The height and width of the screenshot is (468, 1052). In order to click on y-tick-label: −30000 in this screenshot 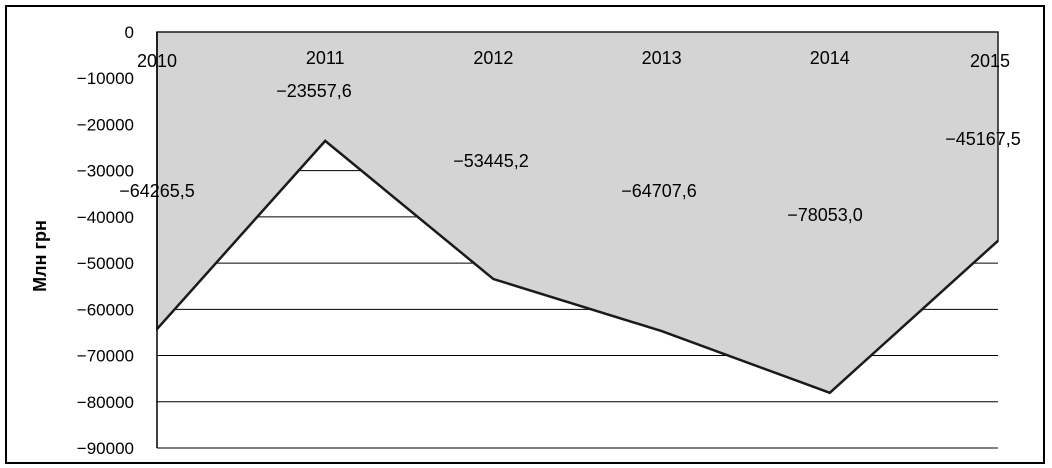, I will do `click(105, 171)`.